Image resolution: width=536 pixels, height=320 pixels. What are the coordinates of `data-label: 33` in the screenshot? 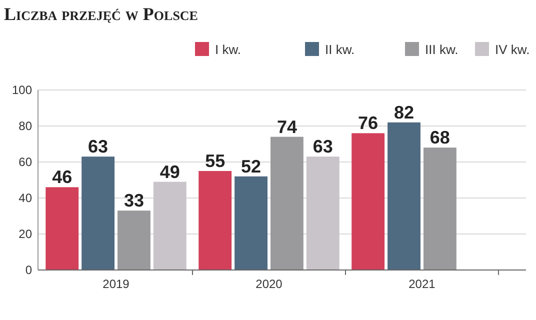 It's located at (134, 200).